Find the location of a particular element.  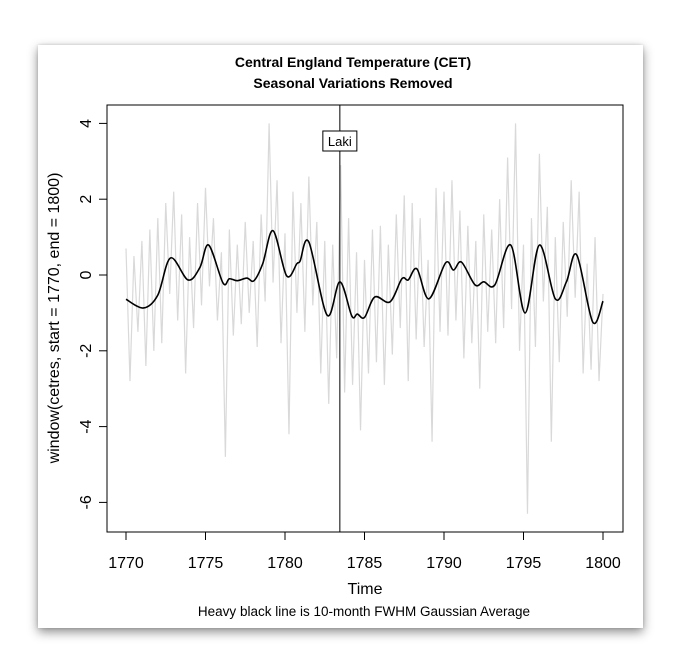

x-axis-label: Time is located at coordinates (365, 589).